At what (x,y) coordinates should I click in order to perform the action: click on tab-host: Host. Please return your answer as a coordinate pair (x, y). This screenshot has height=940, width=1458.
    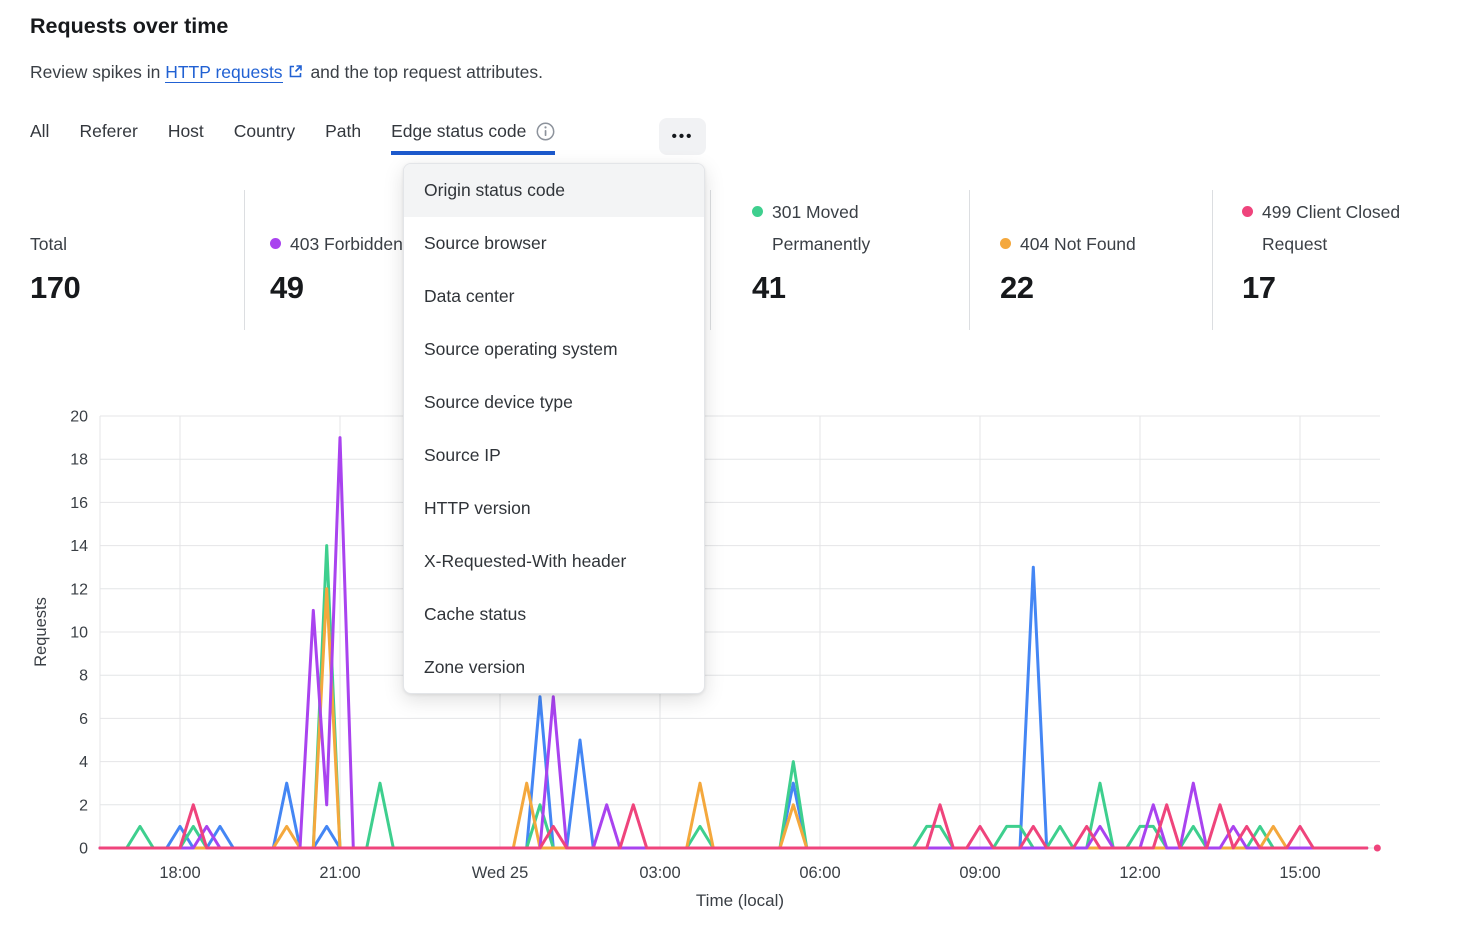
    Looking at the image, I should click on (185, 131).